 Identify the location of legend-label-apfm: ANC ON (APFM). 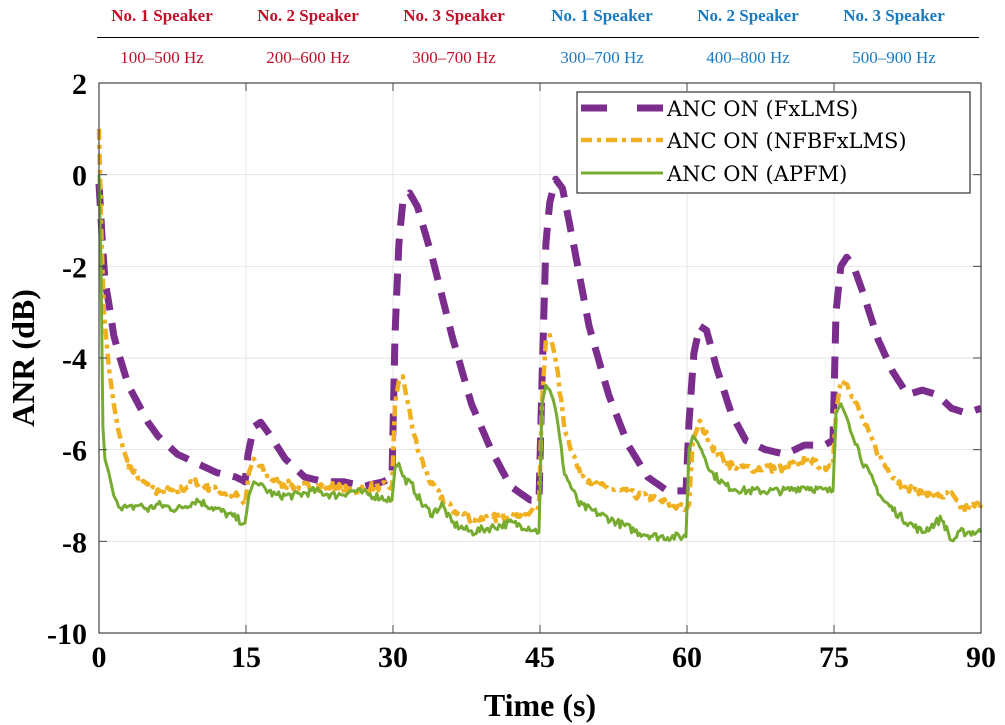
(756, 174).